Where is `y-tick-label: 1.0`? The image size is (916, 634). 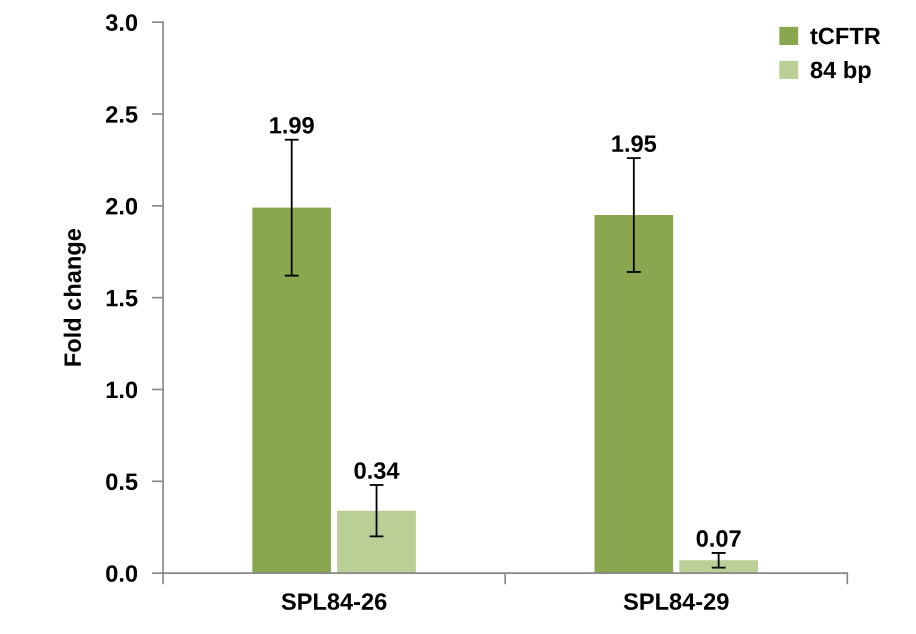 y-tick-label: 1.0 is located at coordinates (122, 390).